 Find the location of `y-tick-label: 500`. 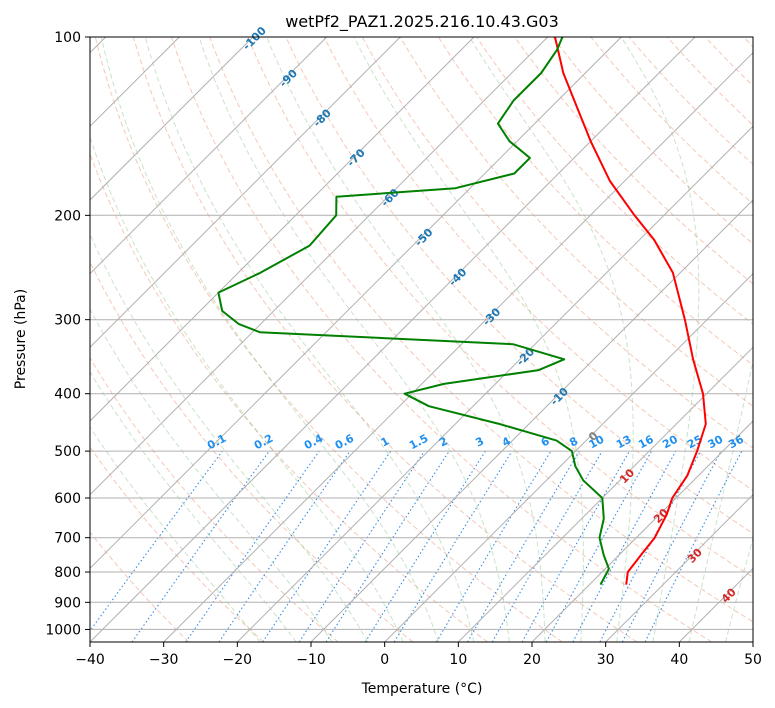

y-tick-label: 500 is located at coordinates (67, 452).